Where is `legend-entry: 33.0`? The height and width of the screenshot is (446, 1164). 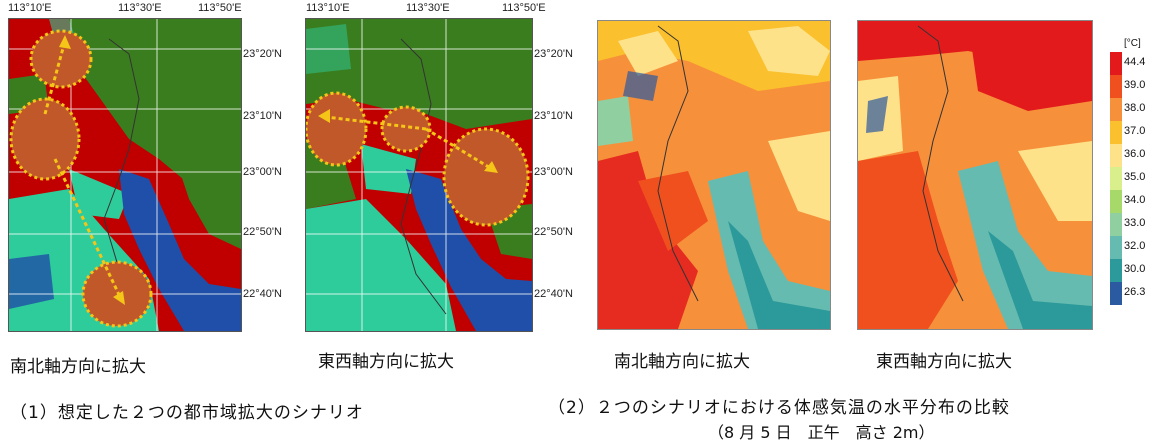 legend-entry: 33.0 is located at coordinates (1137, 224).